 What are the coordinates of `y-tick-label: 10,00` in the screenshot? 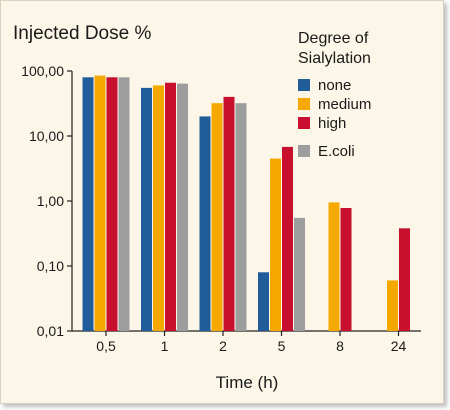 It's located at (46, 136).